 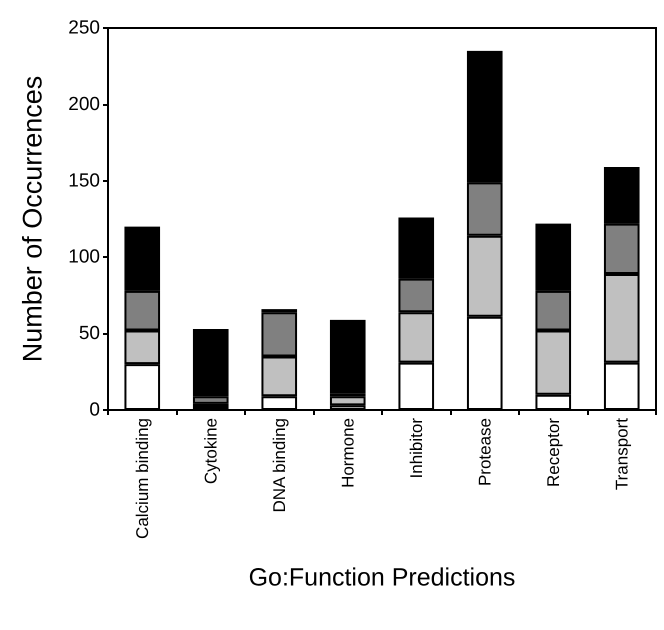 What do you see at coordinates (84, 181) in the screenshot?
I see `y-tick-label: 150` at bounding box center [84, 181].